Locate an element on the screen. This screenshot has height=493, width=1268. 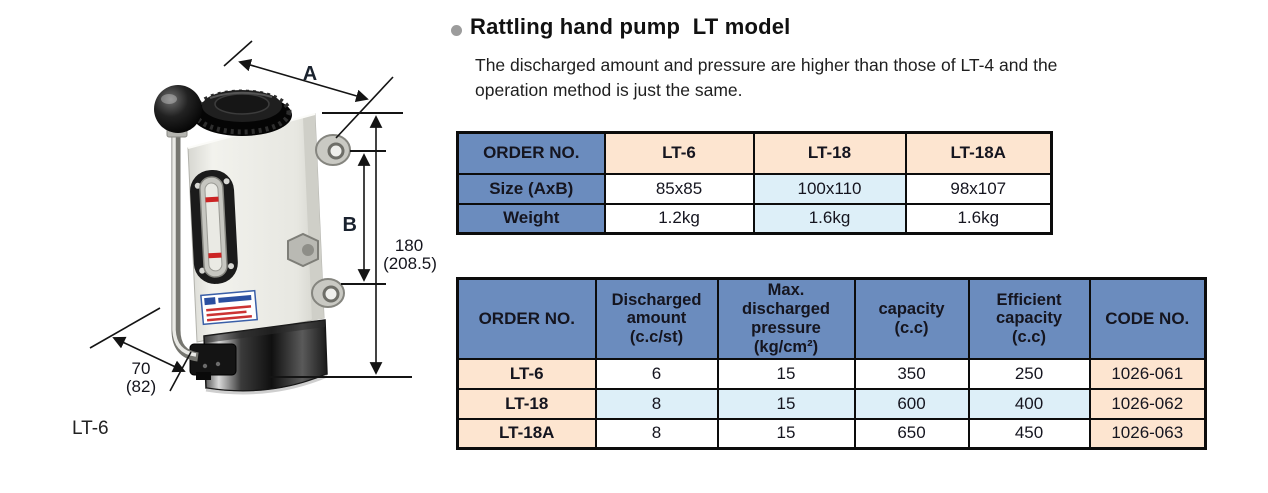
code-cell: 1026-061 is located at coordinates (1147, 373).